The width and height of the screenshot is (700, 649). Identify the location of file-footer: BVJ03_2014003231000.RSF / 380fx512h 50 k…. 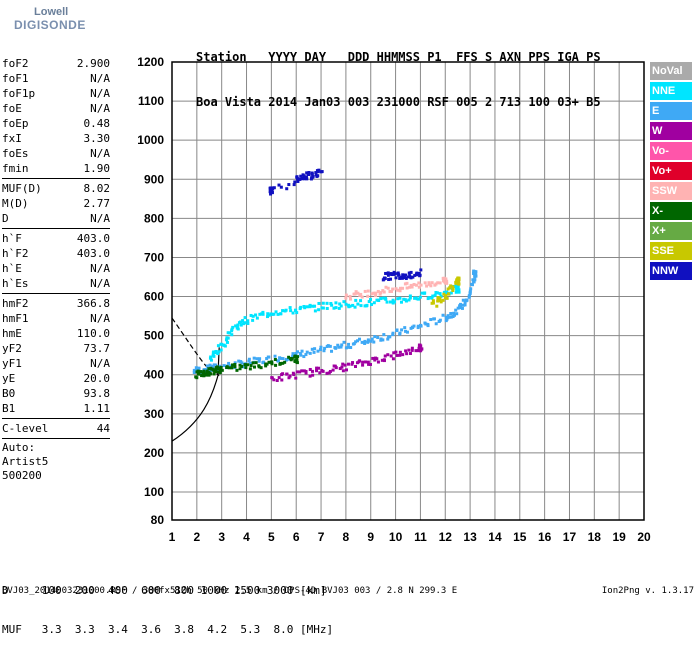
(230, 591).